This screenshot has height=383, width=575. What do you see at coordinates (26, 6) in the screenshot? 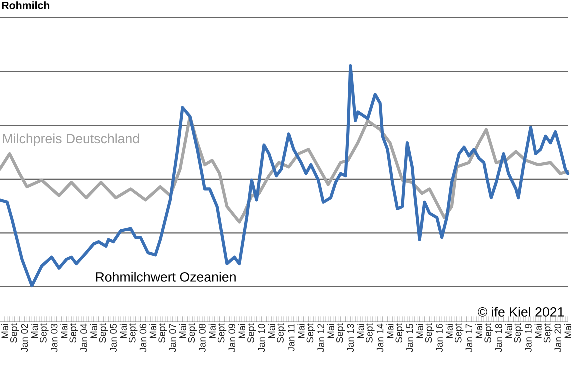
I see `chart-title: Rohmilch` at bounding box center [26, 6].